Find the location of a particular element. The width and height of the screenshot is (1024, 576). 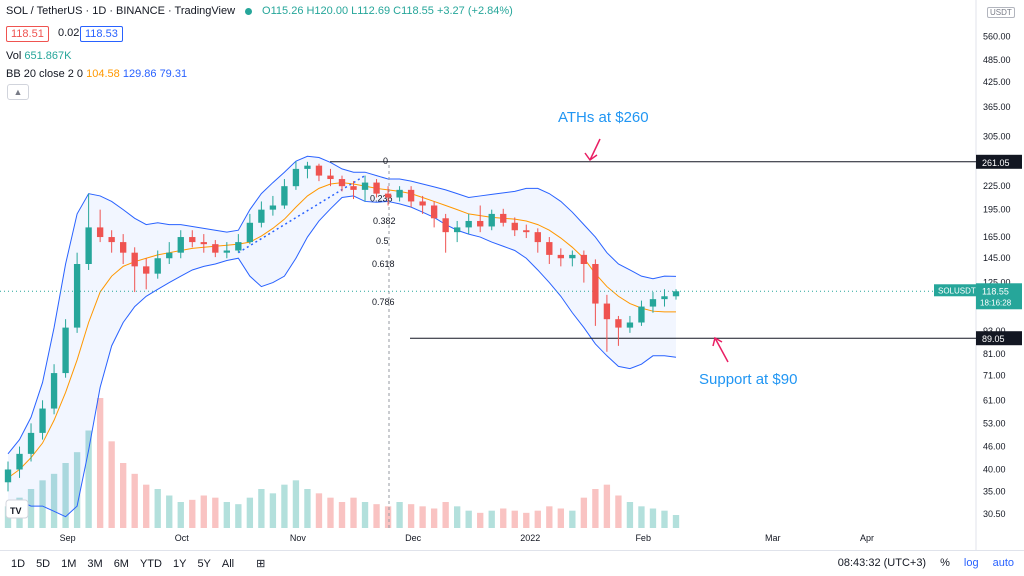

y-tick-label: 81.00 is located at coordinates (994, 354).